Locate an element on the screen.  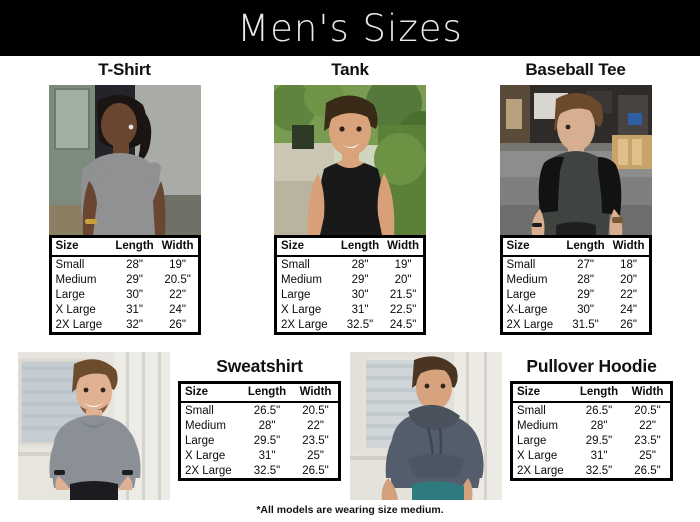
cell-length: 31.5" is located at coordinates (585, 324).